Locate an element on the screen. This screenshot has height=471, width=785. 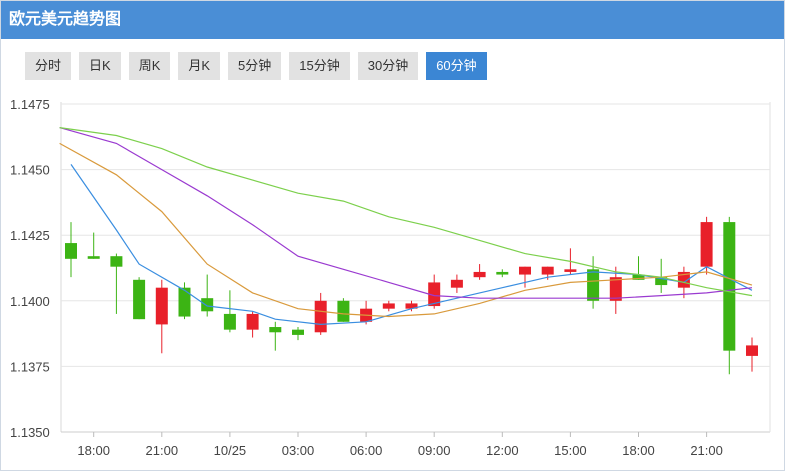
tab-timeshare: 分时 is located at coordinates (48, 66).